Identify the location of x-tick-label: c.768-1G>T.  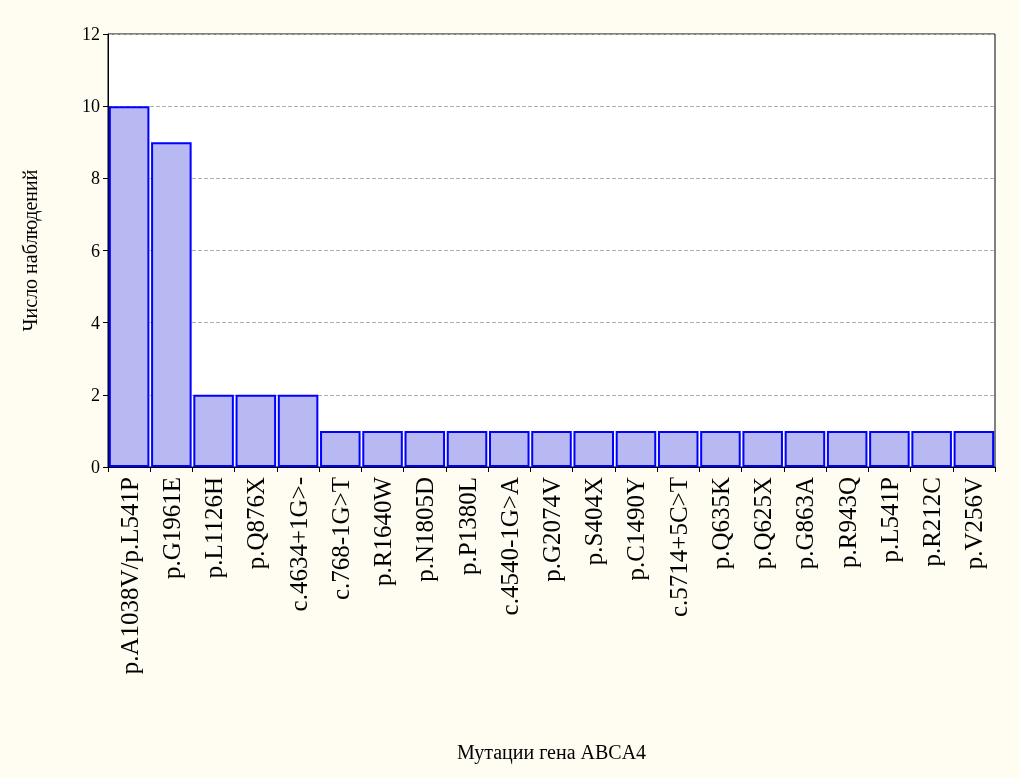
(340, 539).